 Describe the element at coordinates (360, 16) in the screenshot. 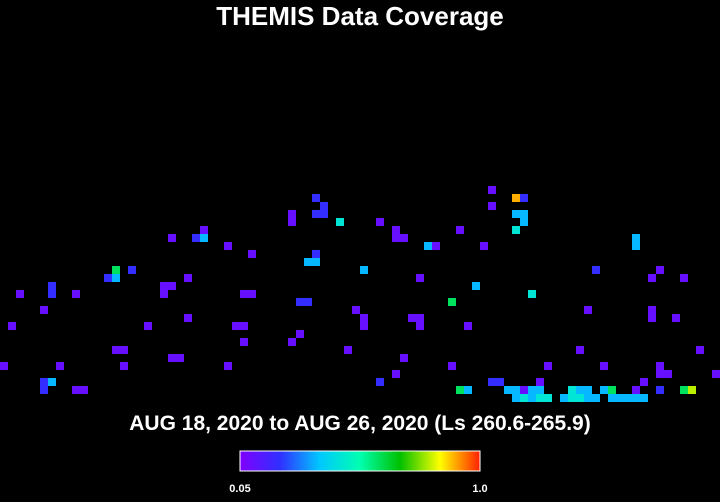

I see `chart-title: THEMIS Data Coverage` at that location.